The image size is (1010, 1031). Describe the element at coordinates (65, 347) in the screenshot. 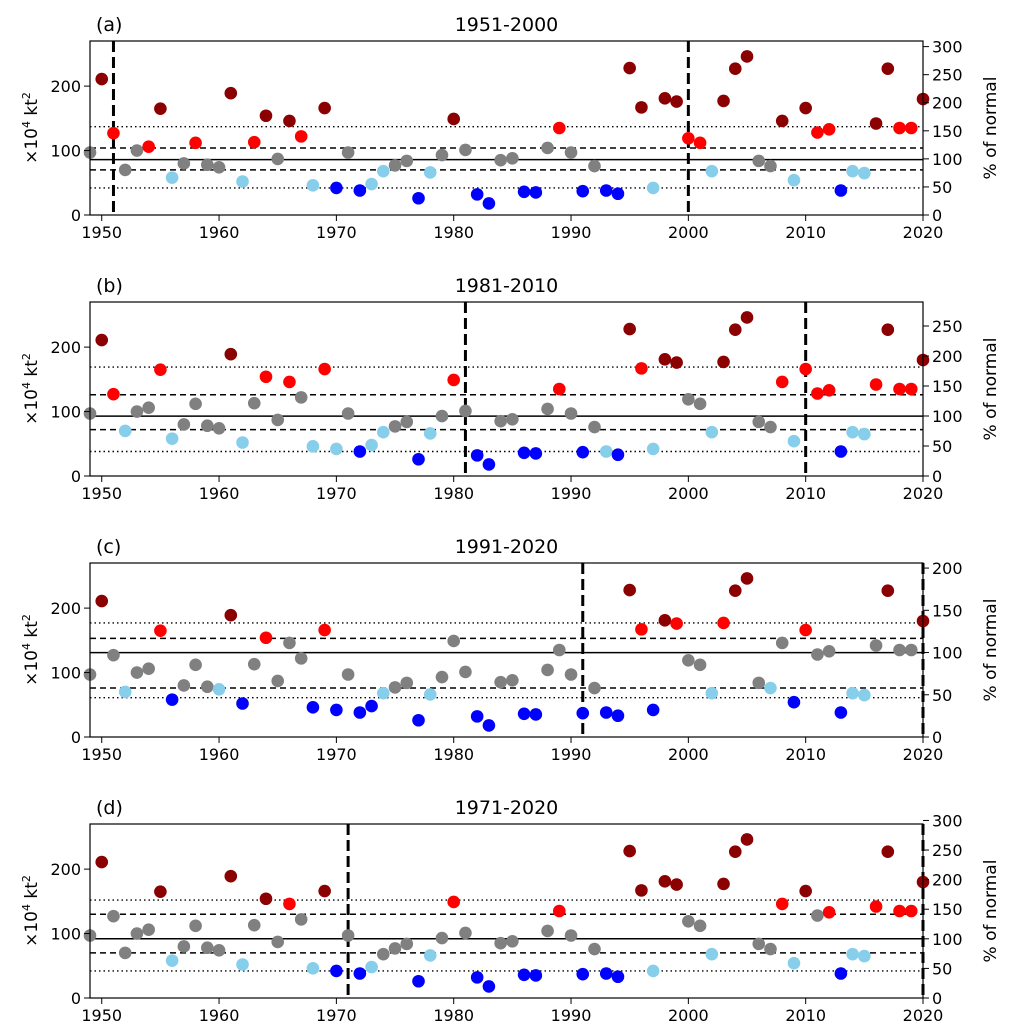

I see `y-tick-label: 200` at that location.